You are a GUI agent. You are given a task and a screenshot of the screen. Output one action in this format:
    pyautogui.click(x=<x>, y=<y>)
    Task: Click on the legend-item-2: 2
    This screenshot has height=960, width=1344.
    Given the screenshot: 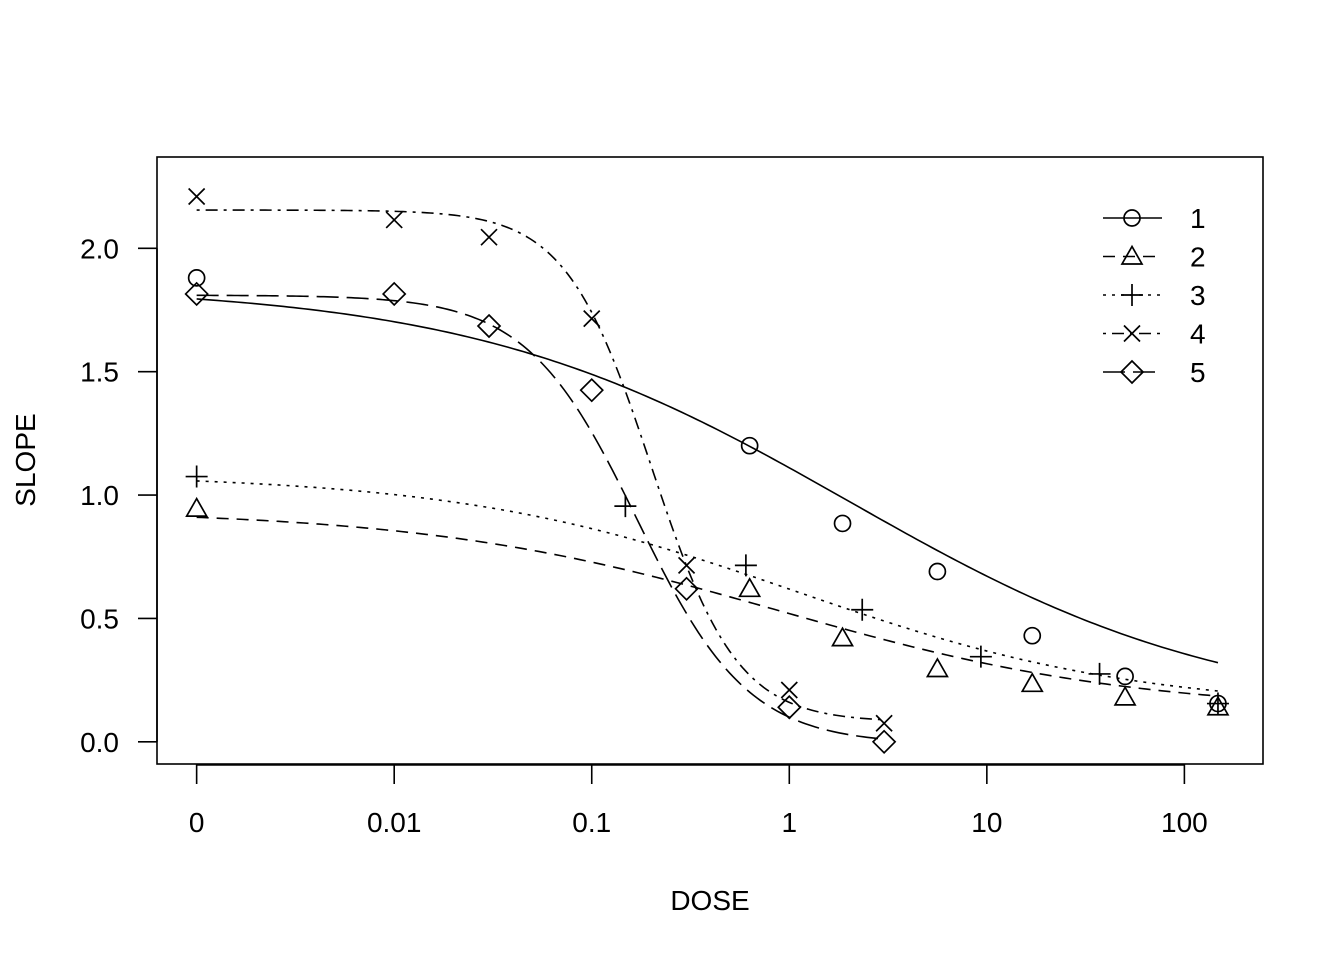 What is the action you would take?
    pyautogui.click(x=1154, y=257)
    